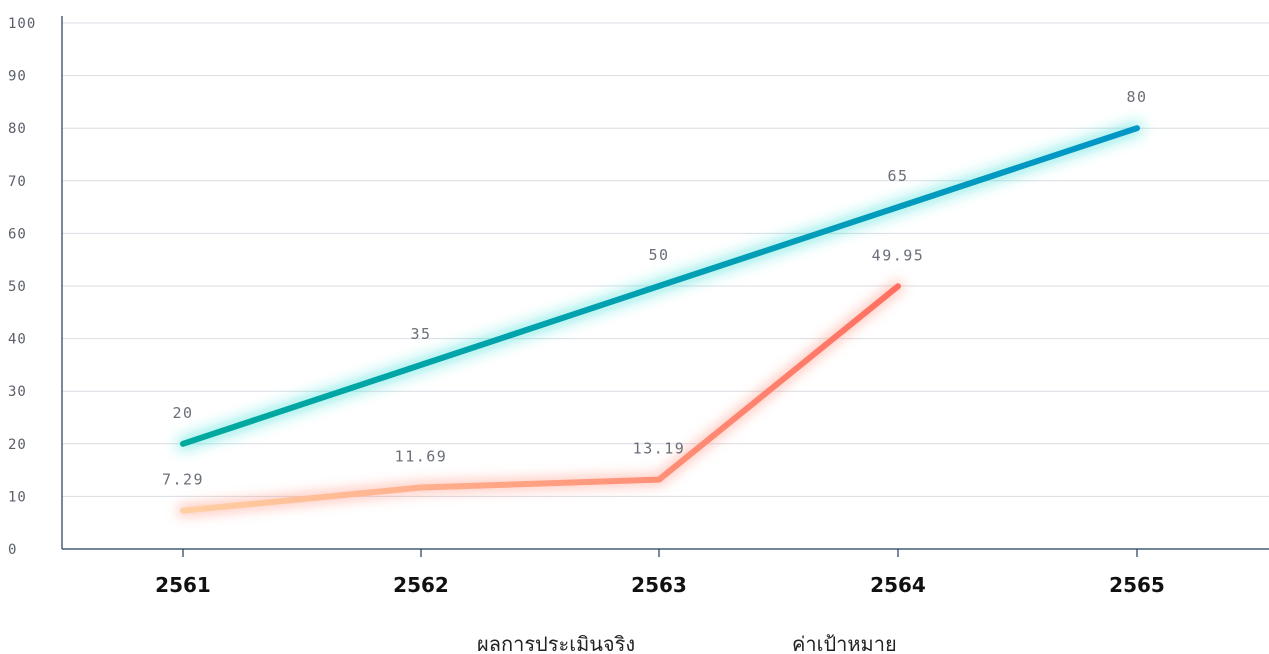 The height and width of the screenshot is (654, 1269). What do you see at coordinates (420, 334) in the screenshot?
I see `data-label-target: 35` at bounding box center [420, 334].